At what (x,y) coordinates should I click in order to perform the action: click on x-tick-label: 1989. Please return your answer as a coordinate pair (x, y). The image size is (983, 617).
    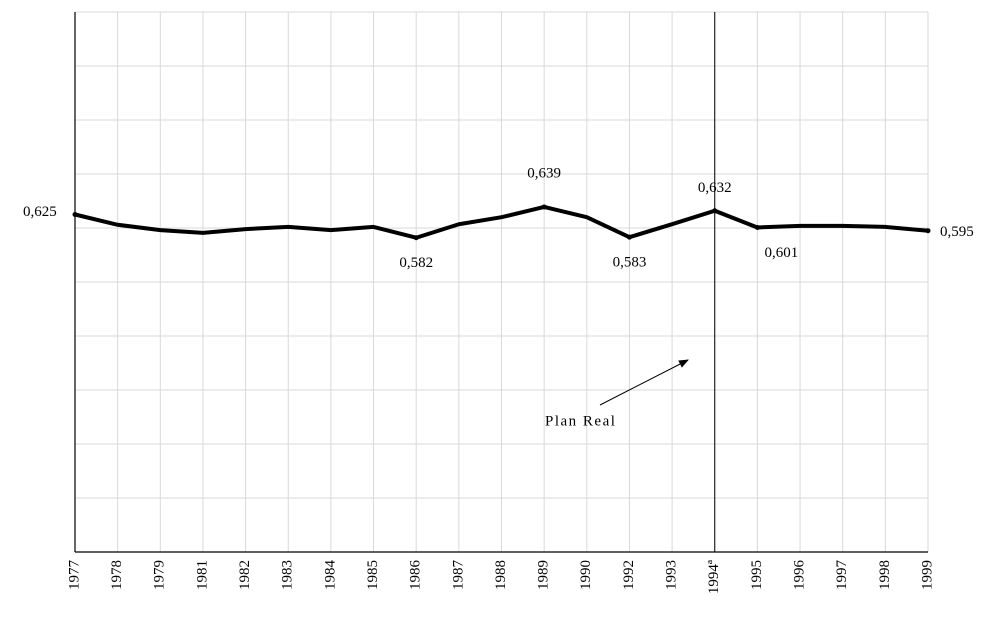
    Looking at the image, I should click on (544, 575).